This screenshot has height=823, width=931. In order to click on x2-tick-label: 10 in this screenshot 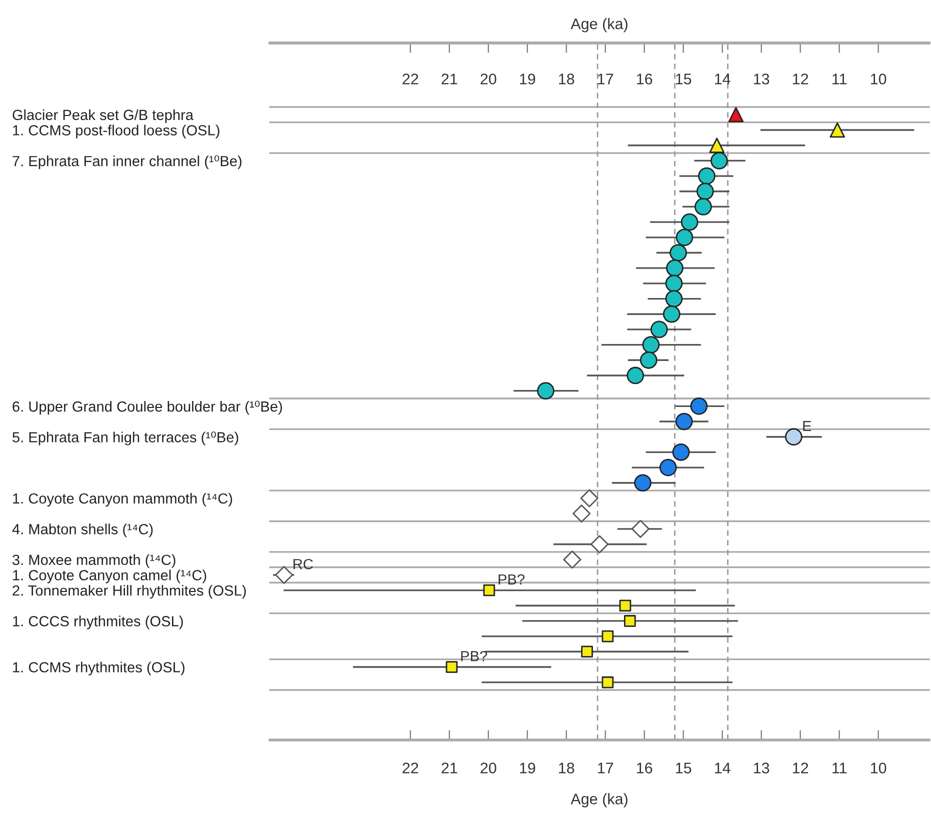, I will do `click(878, 768)`.